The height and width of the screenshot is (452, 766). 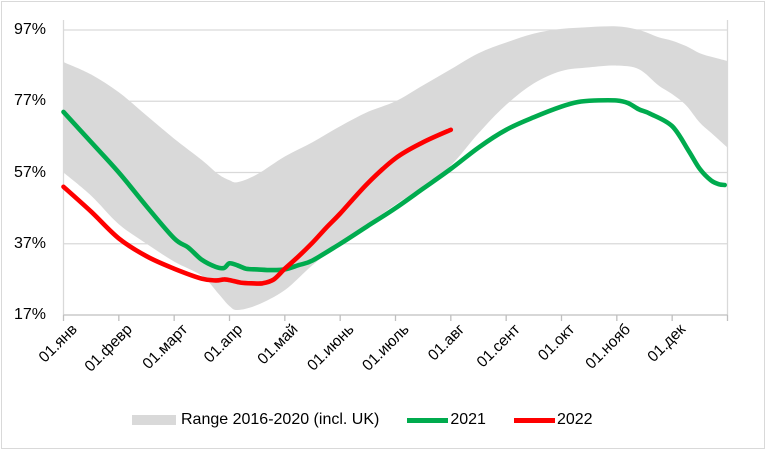 I want to click on y-axis-label-37: 37%, so click(x=29, y=243).